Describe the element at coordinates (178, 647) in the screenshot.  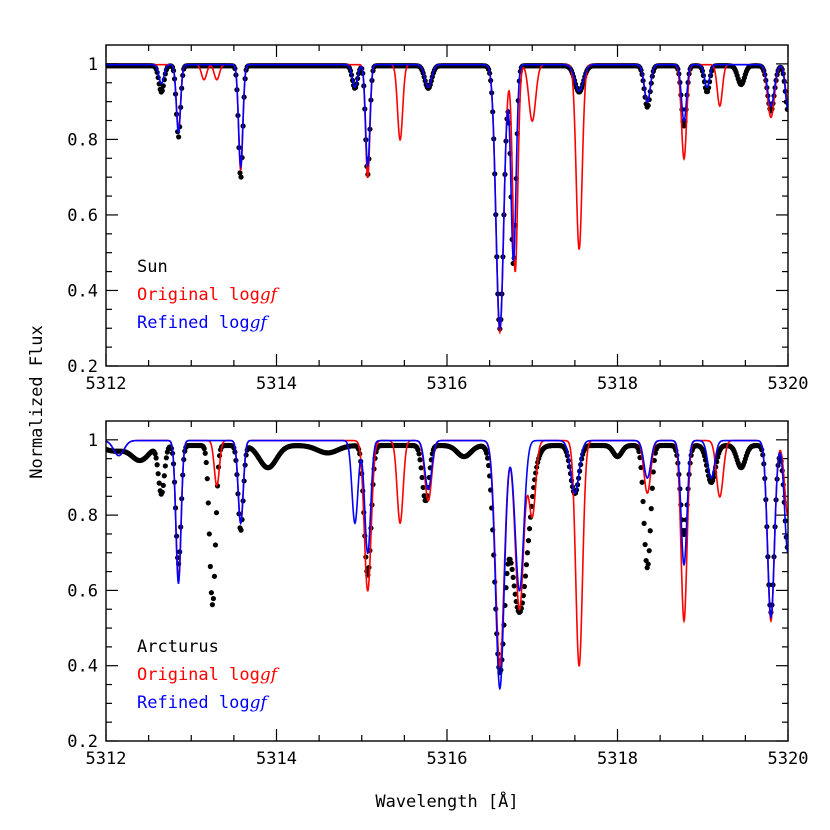
I see `legend-entry: Arcturus` at that location.